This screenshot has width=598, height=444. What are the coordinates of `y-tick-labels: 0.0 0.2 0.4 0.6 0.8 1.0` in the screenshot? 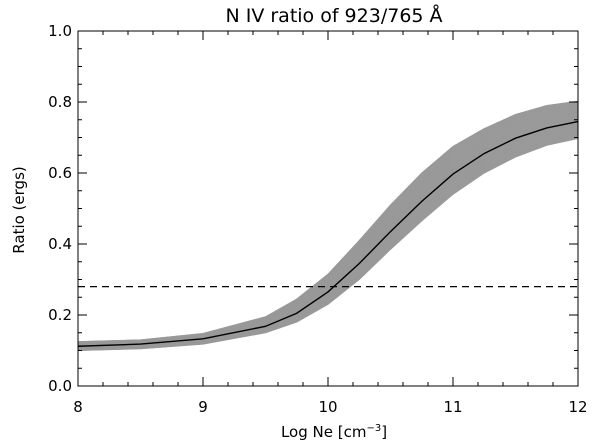 It's located at (60, 208).